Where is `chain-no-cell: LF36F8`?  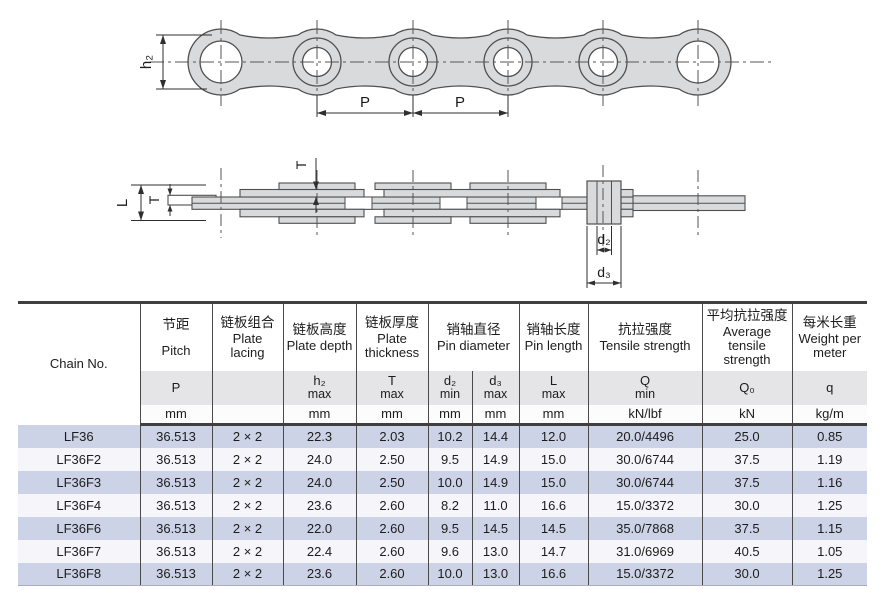
chain-no-cell: LF36F8 is located at coordinates (79, 574).